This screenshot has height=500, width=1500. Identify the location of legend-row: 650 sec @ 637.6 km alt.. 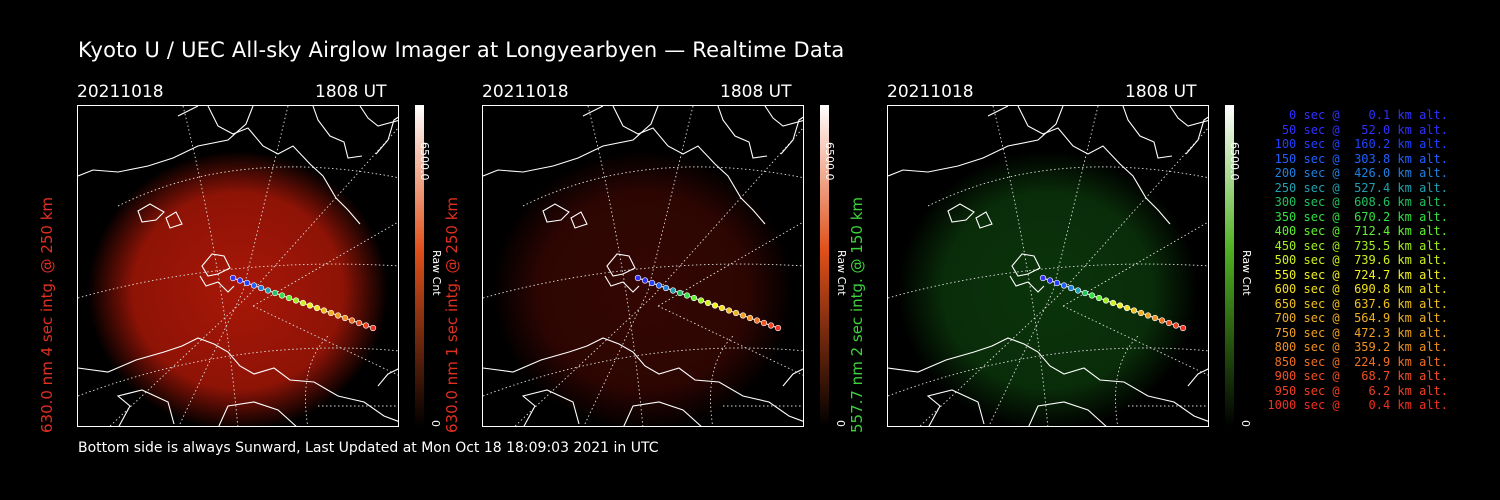
(1357, 303).